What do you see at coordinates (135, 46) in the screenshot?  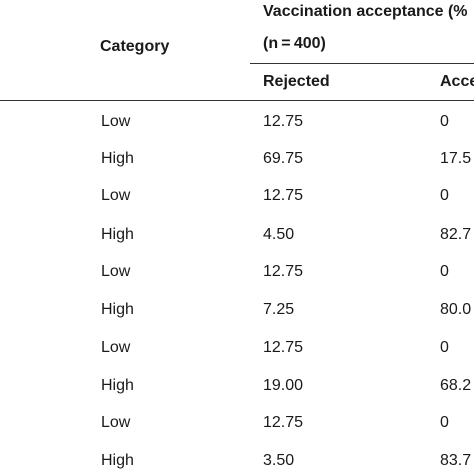 I see `header-category: Category` at bounding box center [135, 46].